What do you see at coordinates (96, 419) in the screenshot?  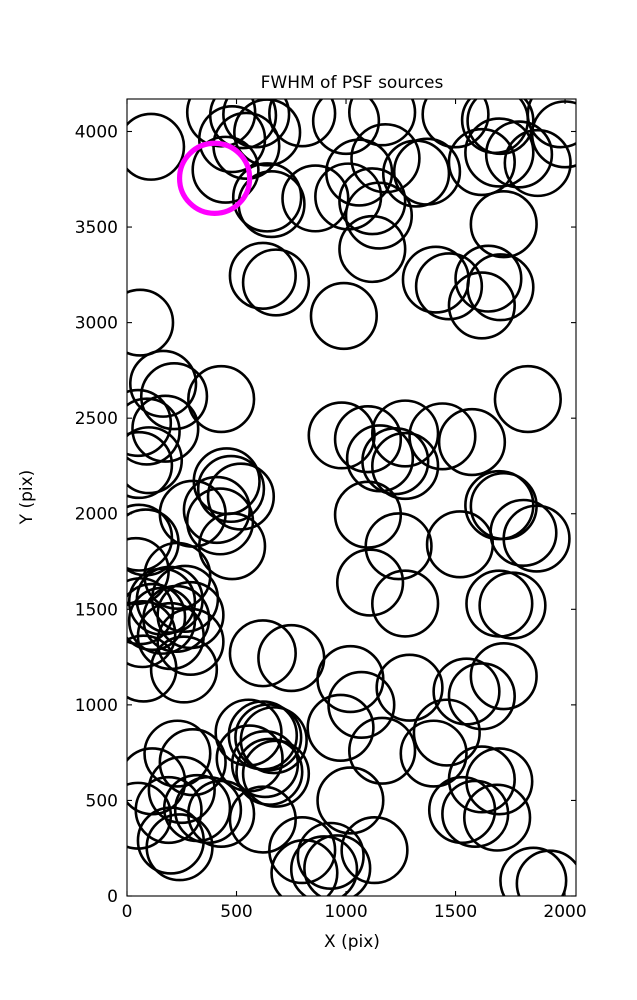 I see `y-tick-label: 2500` at bounding box center [96, 419].